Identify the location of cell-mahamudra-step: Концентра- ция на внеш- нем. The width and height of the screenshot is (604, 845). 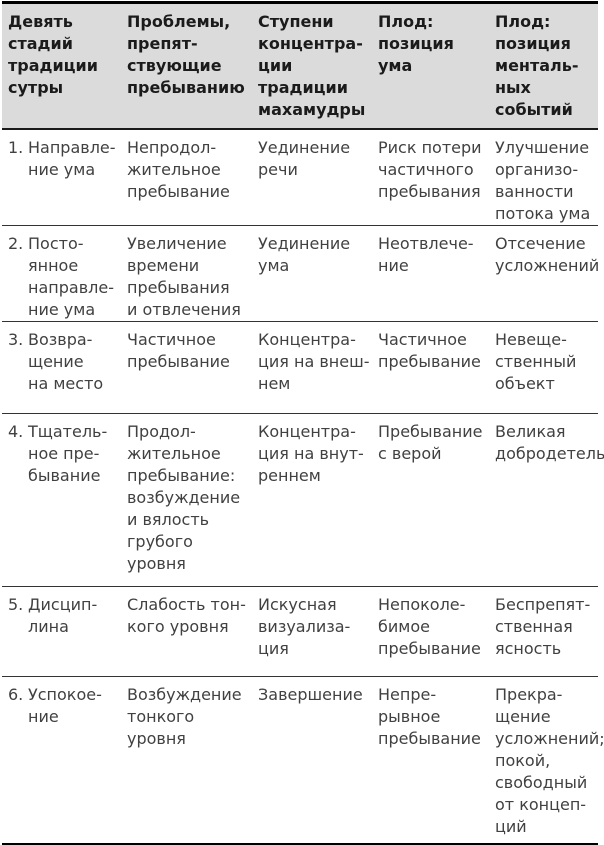
(314, 361).